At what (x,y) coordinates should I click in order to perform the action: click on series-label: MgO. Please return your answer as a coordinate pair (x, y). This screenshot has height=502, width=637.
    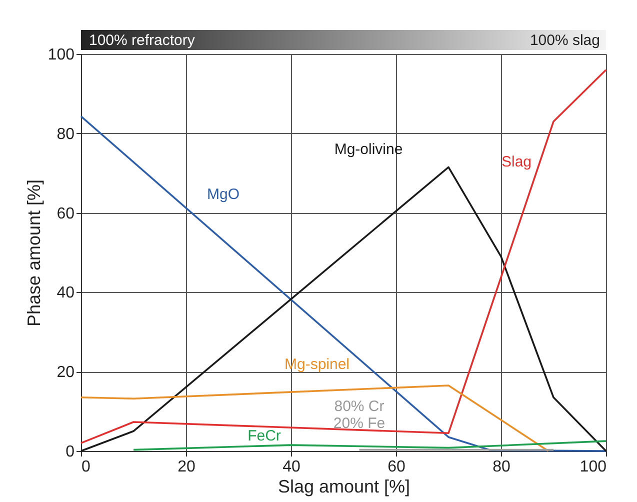
    Looking at the image, I should click on (223, 194).